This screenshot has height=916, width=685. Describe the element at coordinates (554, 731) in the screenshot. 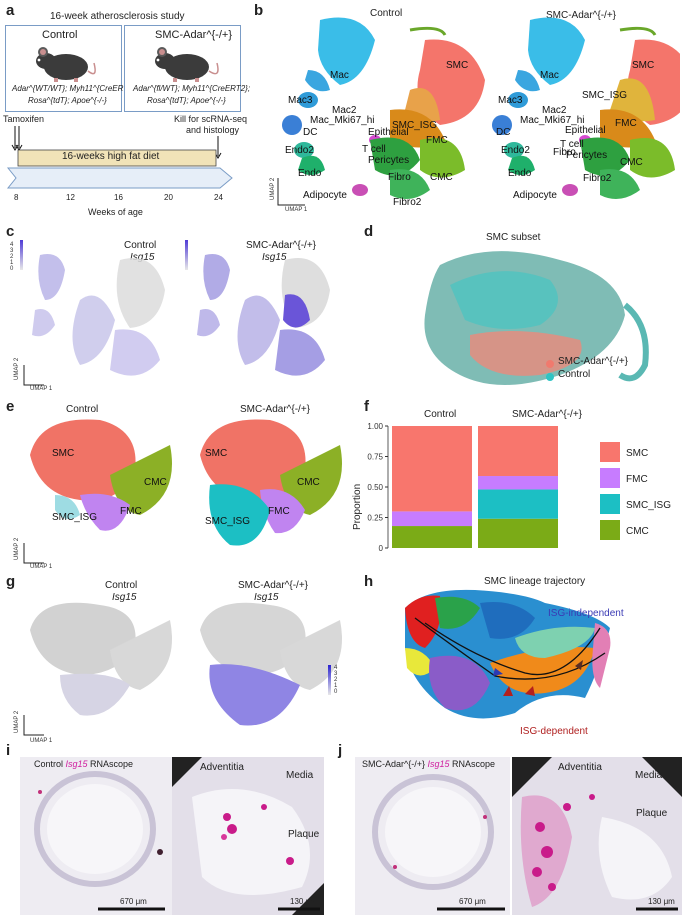

I see `h-isg-dependent: ISG-dependent` at that location.